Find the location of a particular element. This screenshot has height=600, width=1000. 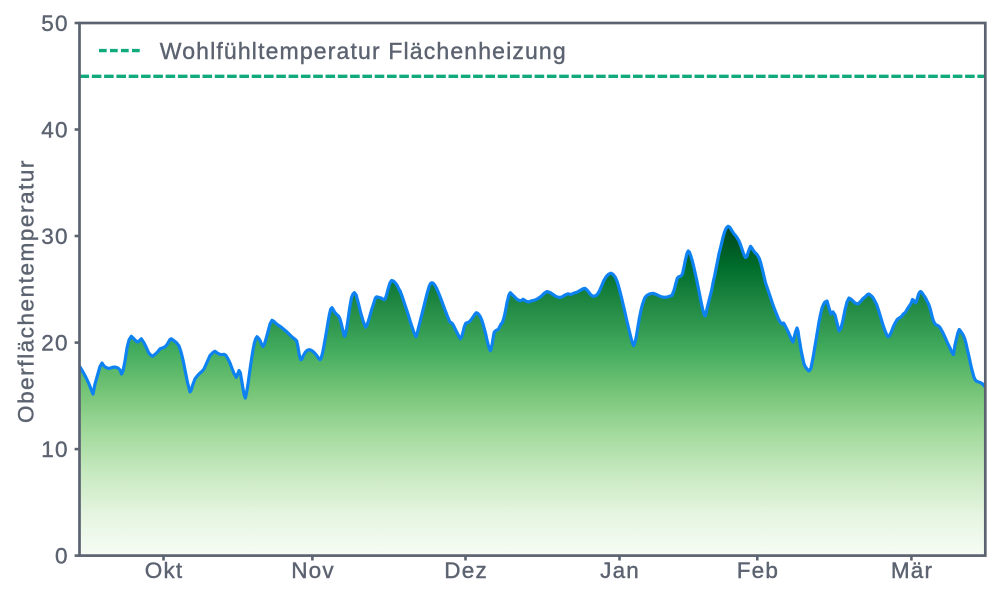

svg-text: Oberflächentemperatur is located at coordinates (25, 291).